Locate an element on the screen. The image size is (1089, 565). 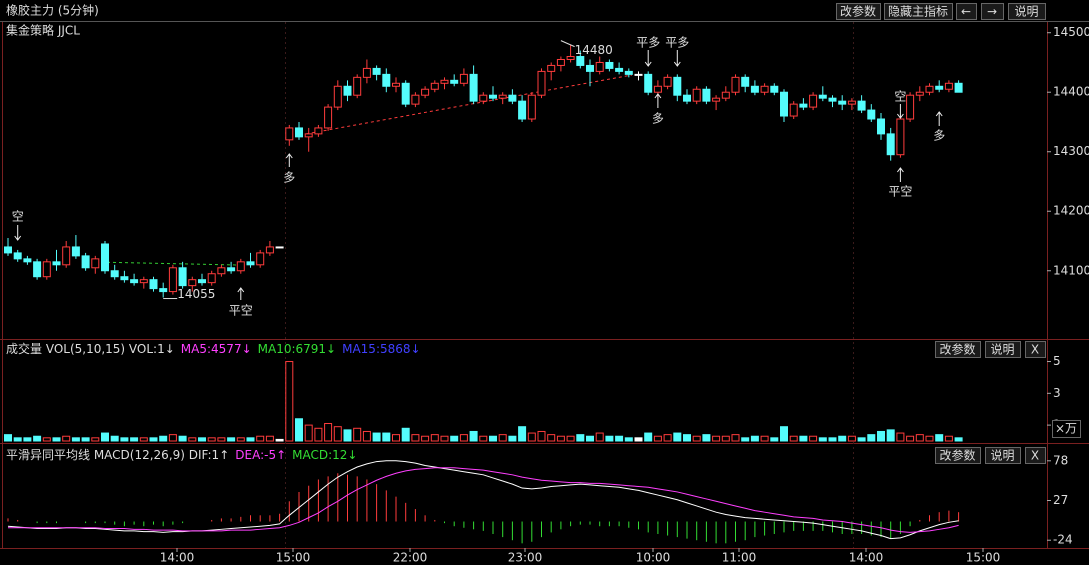
y-tick-label: 14400 is located at coordinates (1071, 92).